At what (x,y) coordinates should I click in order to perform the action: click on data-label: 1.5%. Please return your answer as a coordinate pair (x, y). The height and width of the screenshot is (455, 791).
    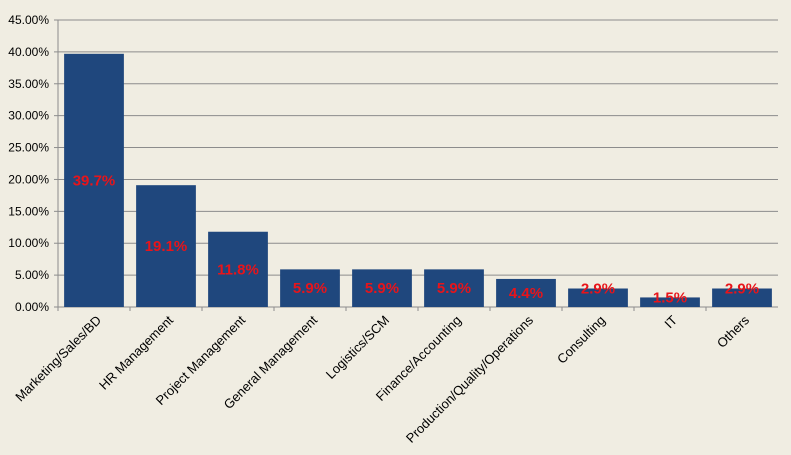
    Looking at the image, I should click on (670, 297).